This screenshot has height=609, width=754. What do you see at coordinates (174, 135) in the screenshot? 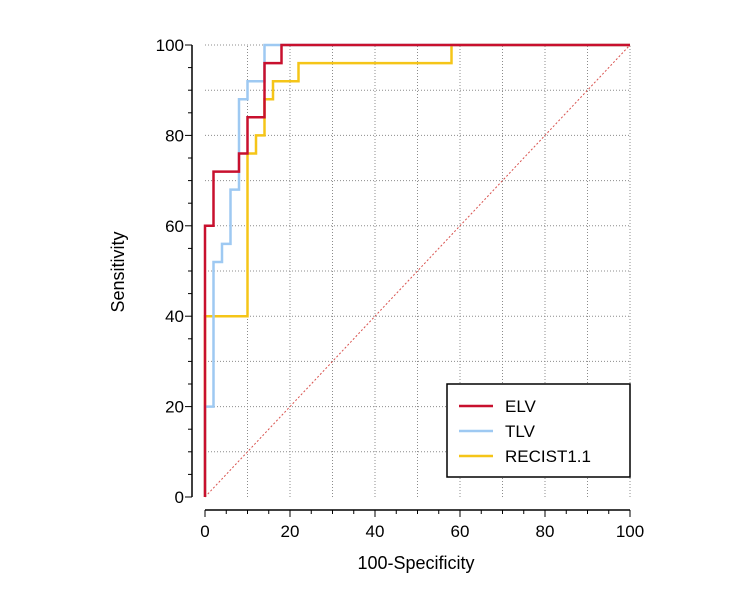
I see `y-tick-label: 80` at bounding box center [174, 135].